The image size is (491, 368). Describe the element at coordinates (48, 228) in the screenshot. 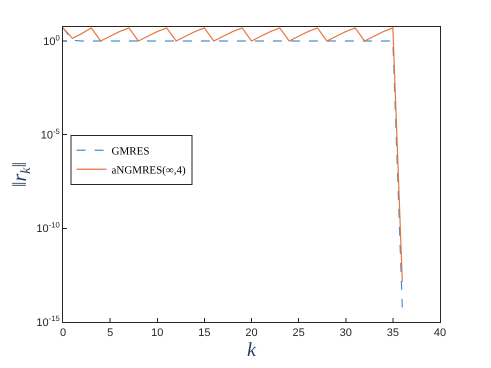

I see `y-tick-label: 10$^{-10}$` at that location.